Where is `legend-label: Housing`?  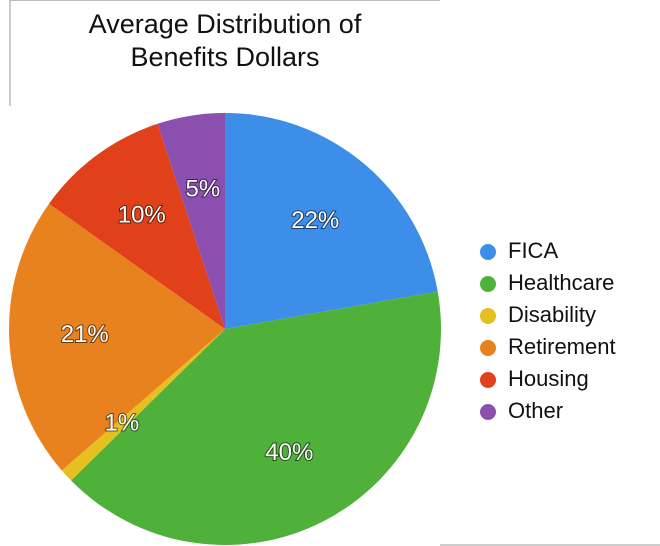 legend-label: Housing is located at coordinates (548, 378).